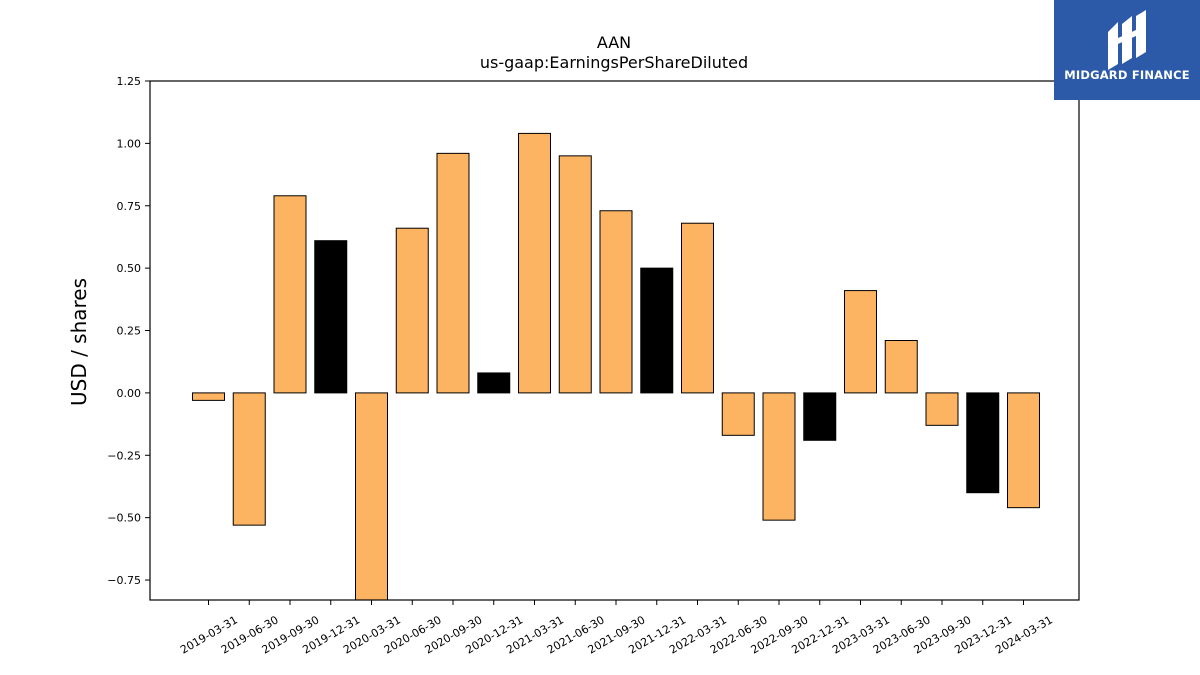 The image size is (1200, 675). I want to click on y-axis: −0.75 −0.50 −0.25 0.00 0.25 0.50 0.75 1.00 1.25, so click(128, 331).